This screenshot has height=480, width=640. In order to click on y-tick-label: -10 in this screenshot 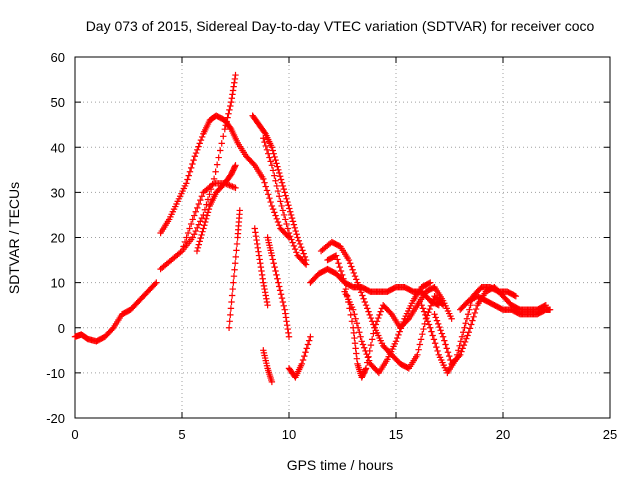, I will do `click(55, 373)`.